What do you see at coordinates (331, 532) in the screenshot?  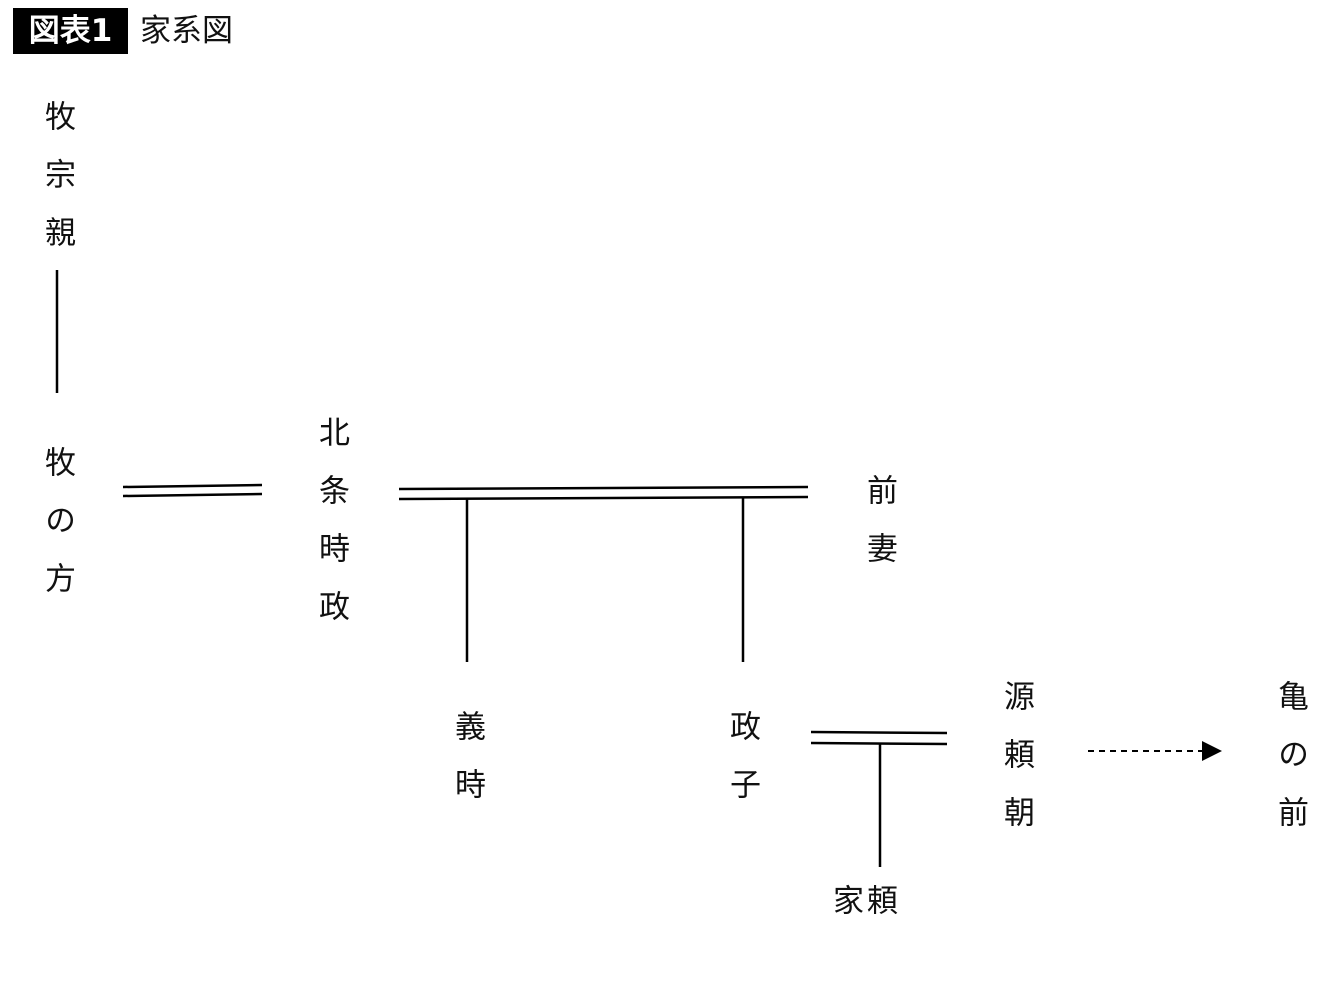 I see `person-hojo-tokimasa: 北条時政` at bounding box center [331, 532].